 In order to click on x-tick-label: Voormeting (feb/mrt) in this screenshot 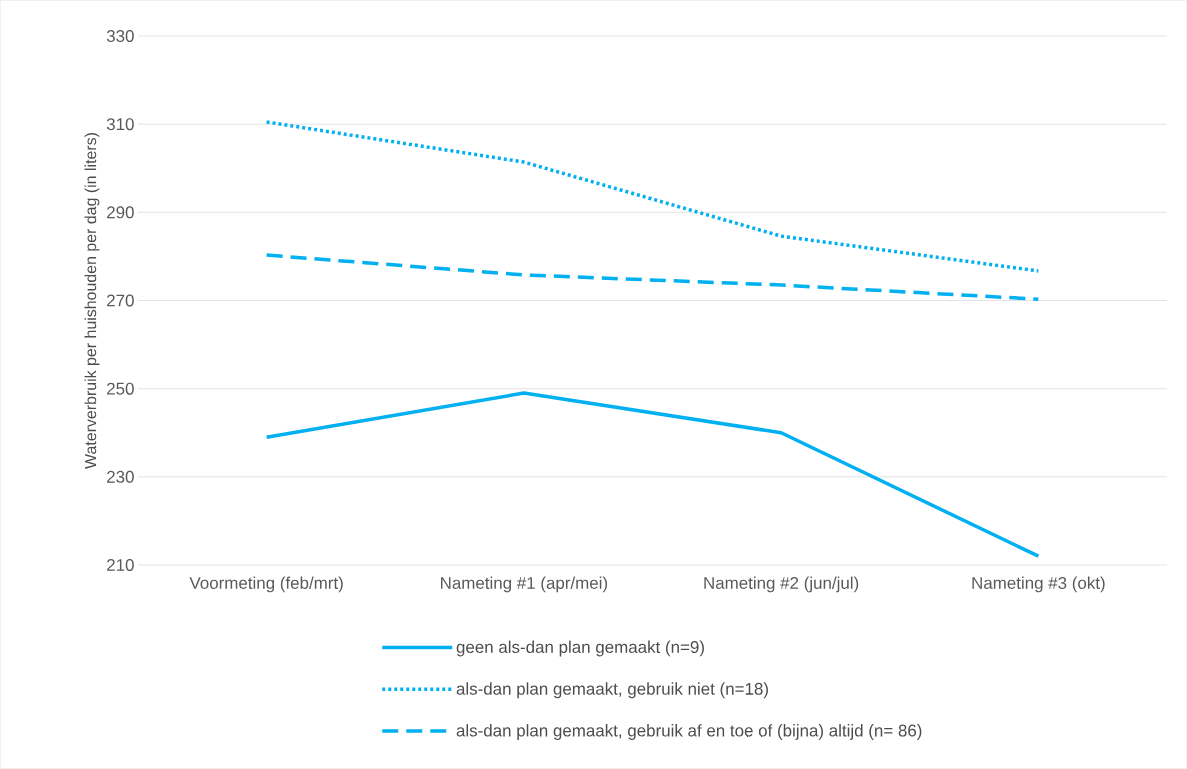, I will do `click(266, 584)`.